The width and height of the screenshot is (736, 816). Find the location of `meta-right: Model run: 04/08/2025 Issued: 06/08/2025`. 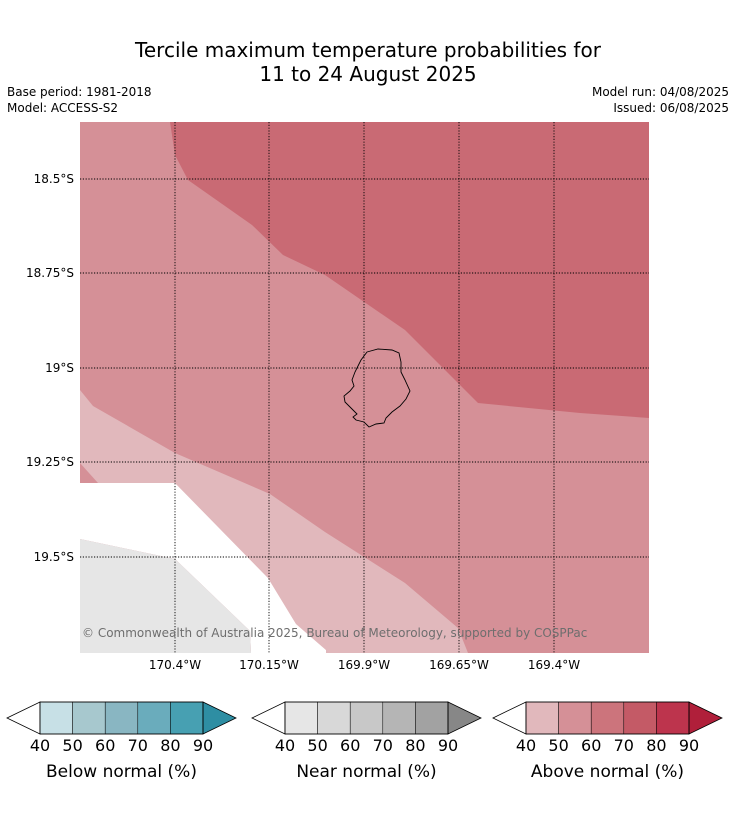

meta-right: Model run: 04/08/2025 Issued: 06/08/2025 is located at coordinates (660, 100).